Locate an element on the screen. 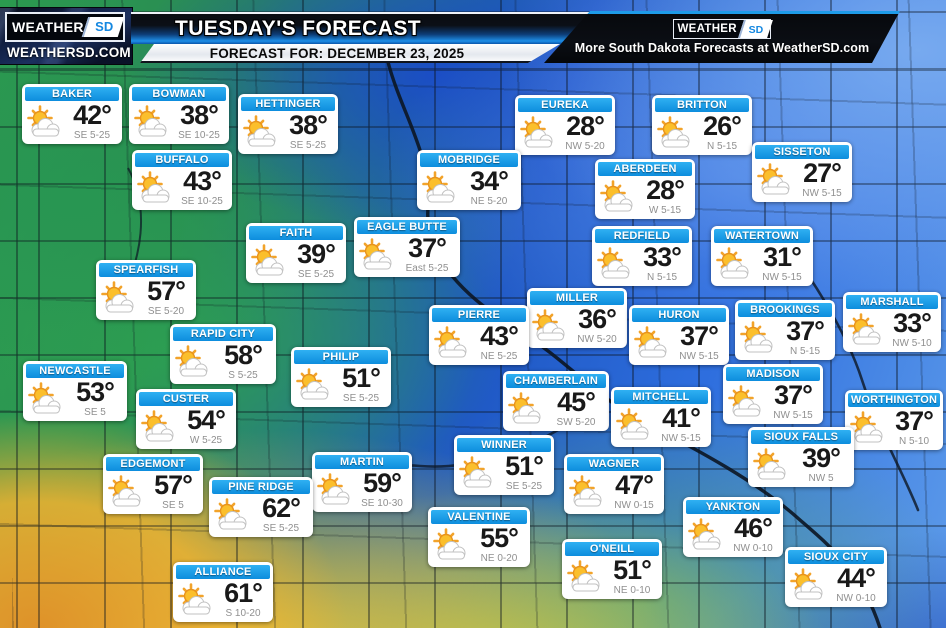 The width and height of the screenshot is (946, 628). city-card-body: 43° SE 10-25 is located at coordinates (182, 187).